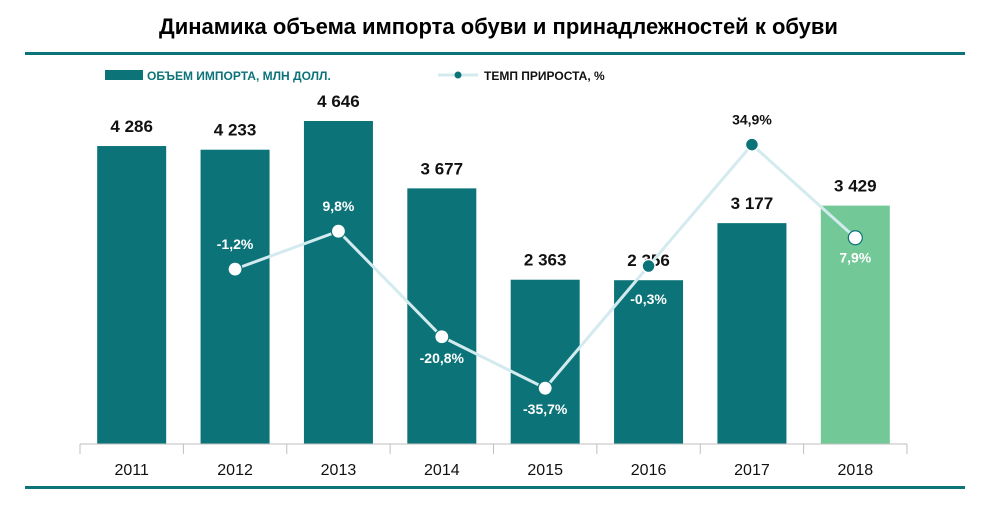  Describe the element at coordinates (442, 470) in the screenshot. I see `x-tick-label-2014: 2014` at that location.